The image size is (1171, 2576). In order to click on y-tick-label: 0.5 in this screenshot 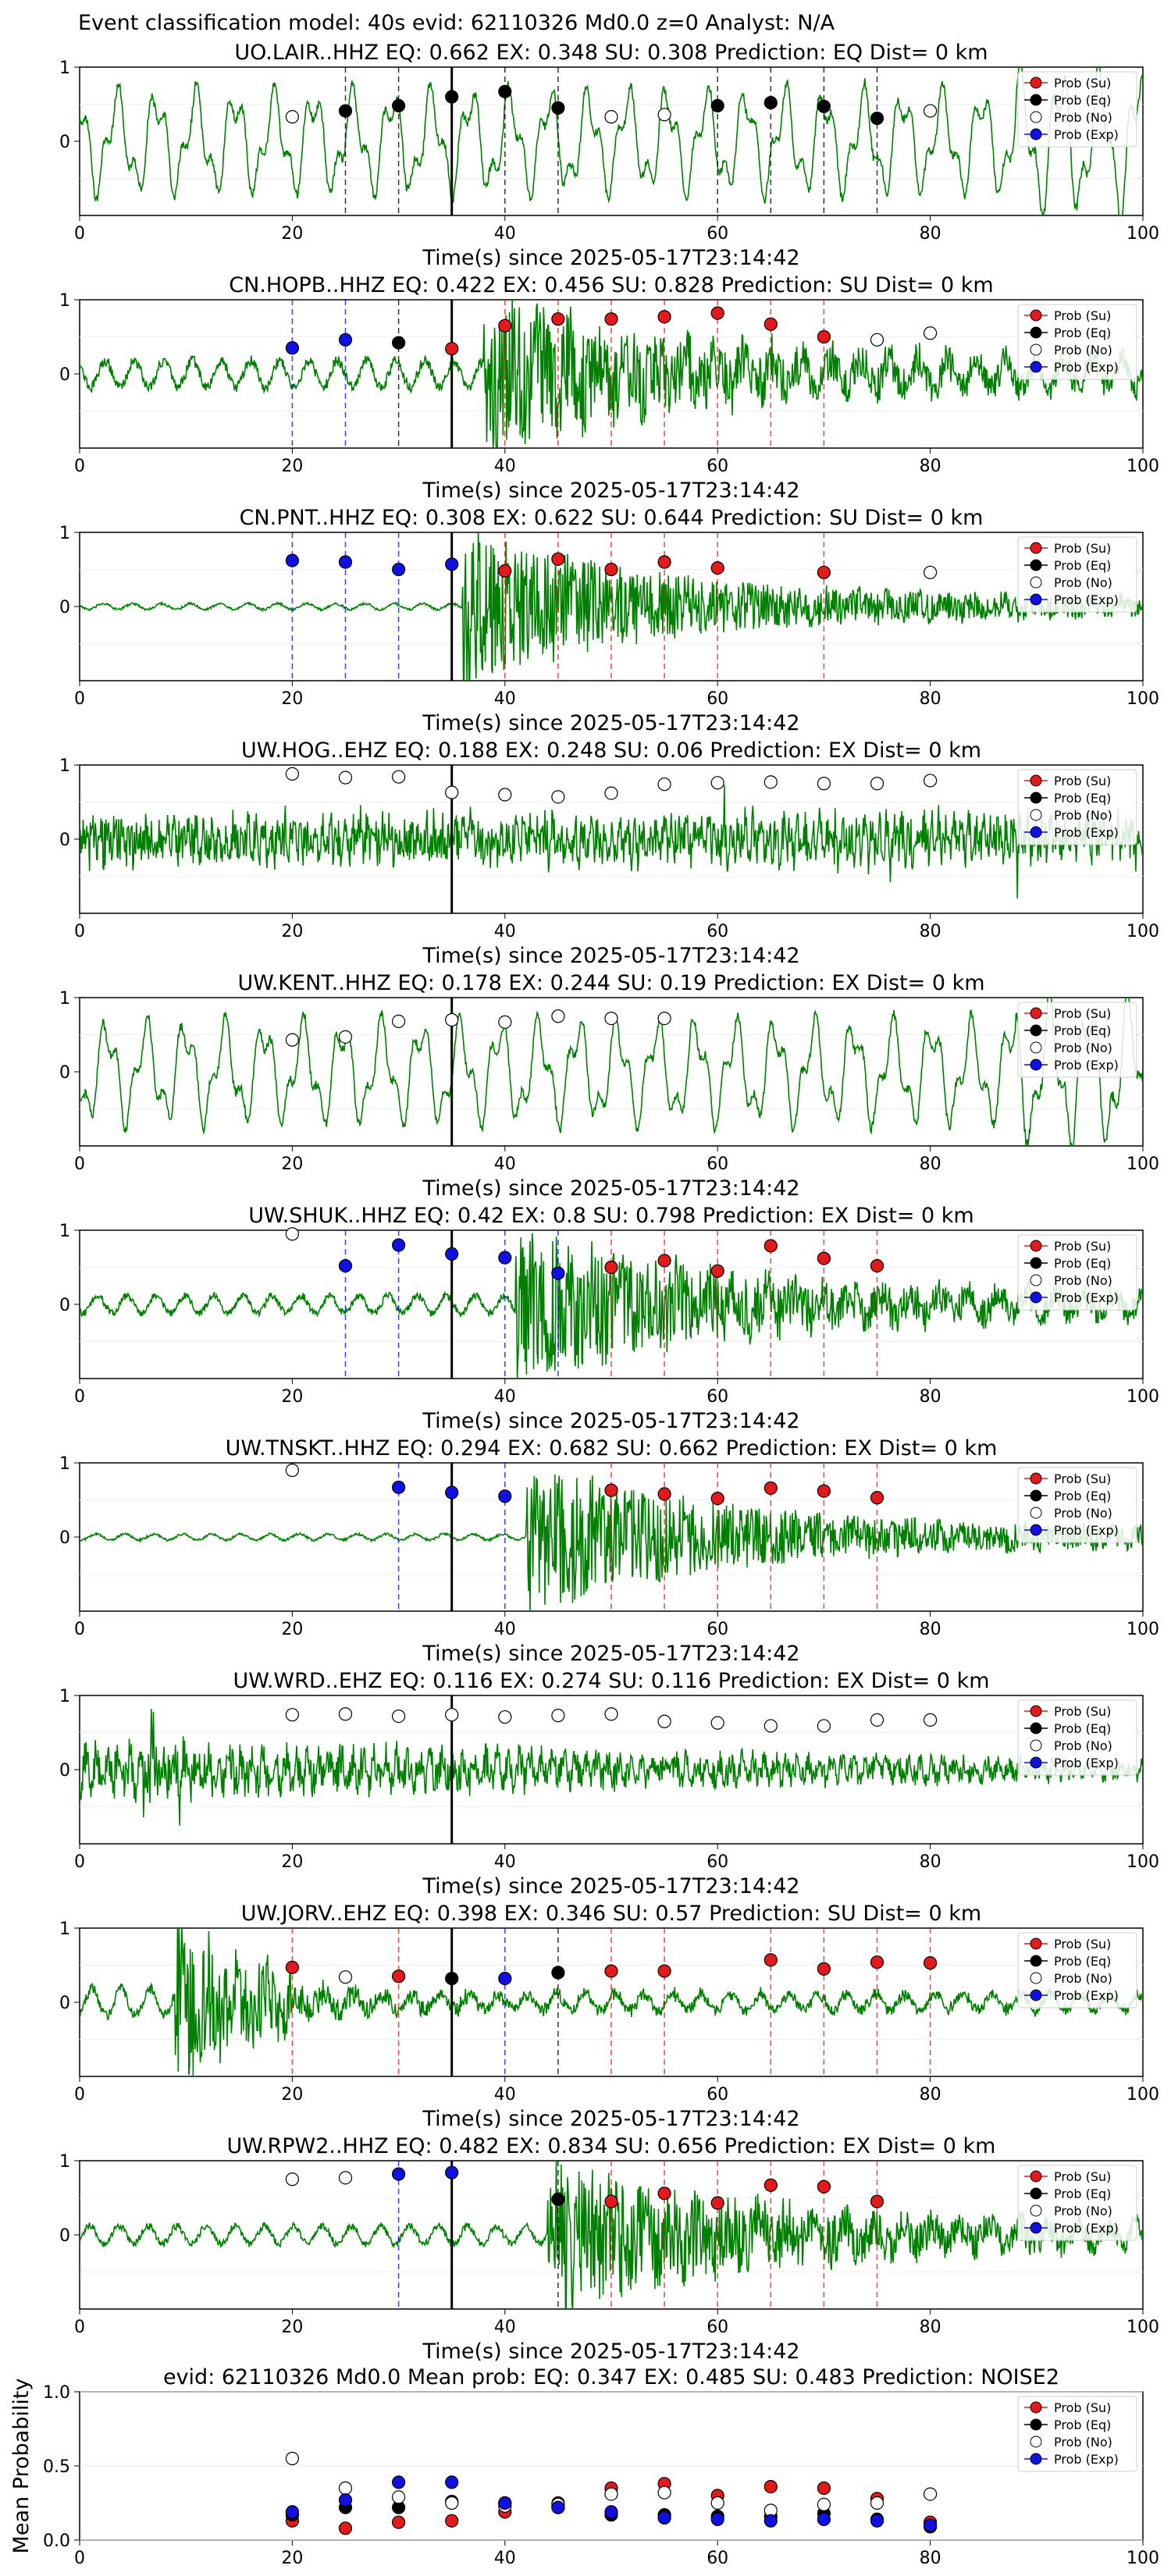, I will do `click(57, 2467)`.